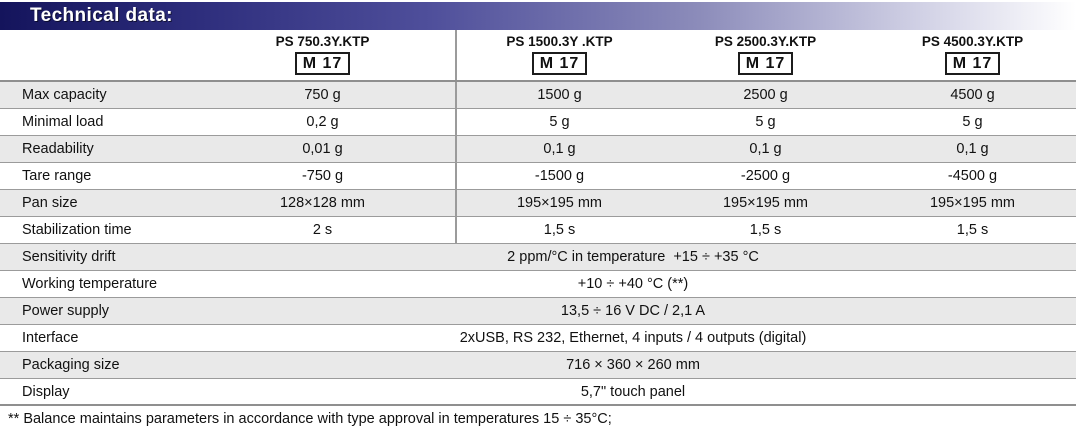  Describe the element at coordinates (46, 391) in the screenshot. I see `row-label: Display` at that location.